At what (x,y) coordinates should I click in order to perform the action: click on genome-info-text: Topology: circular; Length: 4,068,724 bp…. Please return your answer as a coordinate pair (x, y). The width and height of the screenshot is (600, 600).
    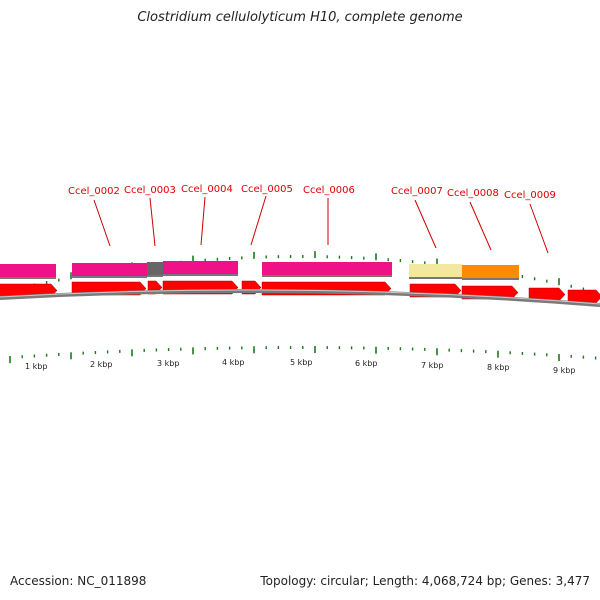
    Looking at the image, I should click on (425, 581).